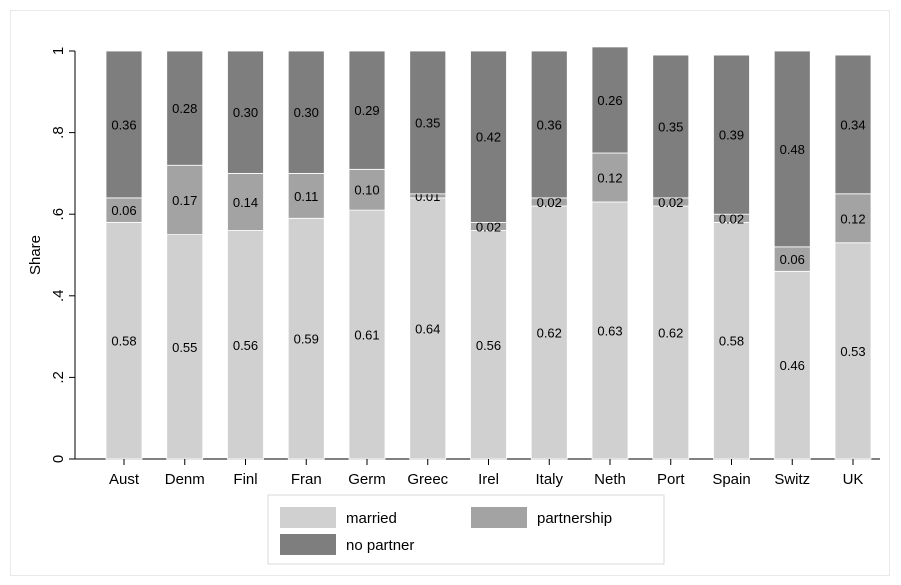  I want to click on data-label: 0.42, so click(488, 137).